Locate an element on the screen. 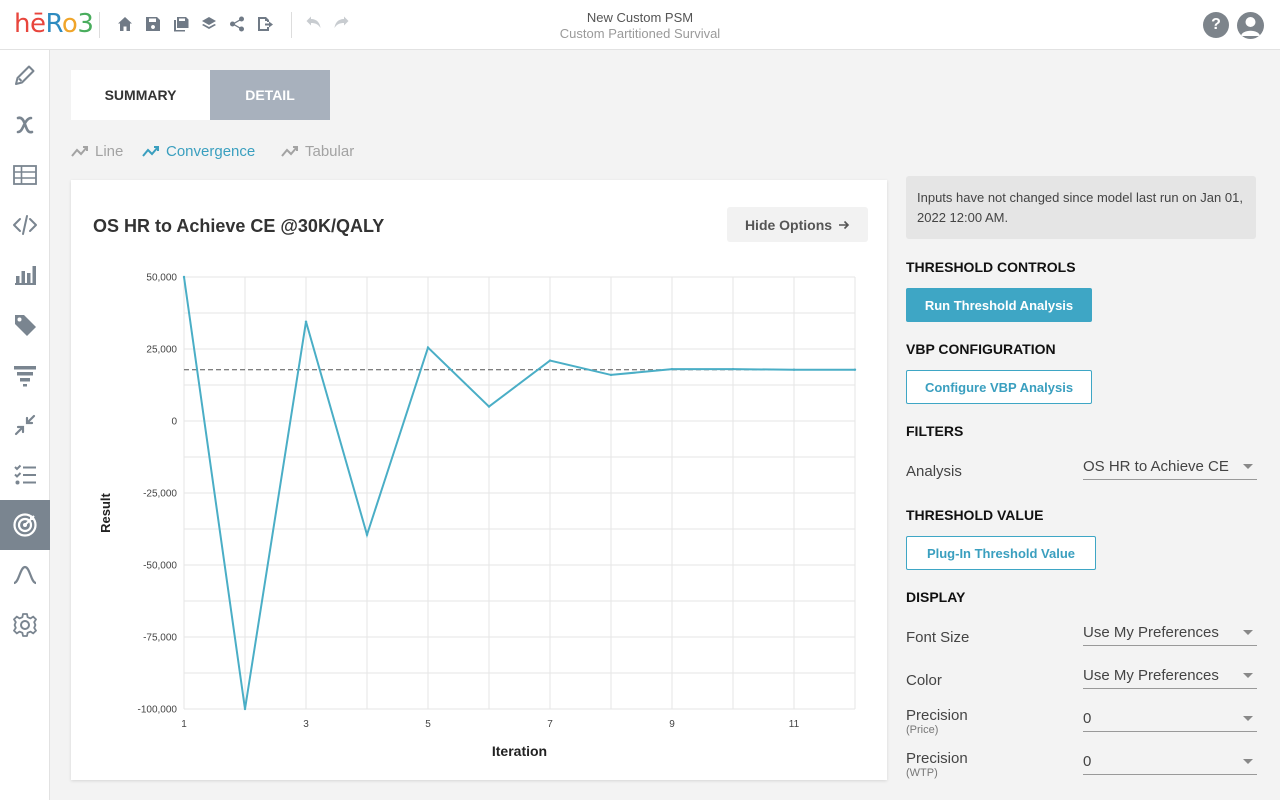  font-size-select: Use My Preferences is located at coordinates (1170, 635).